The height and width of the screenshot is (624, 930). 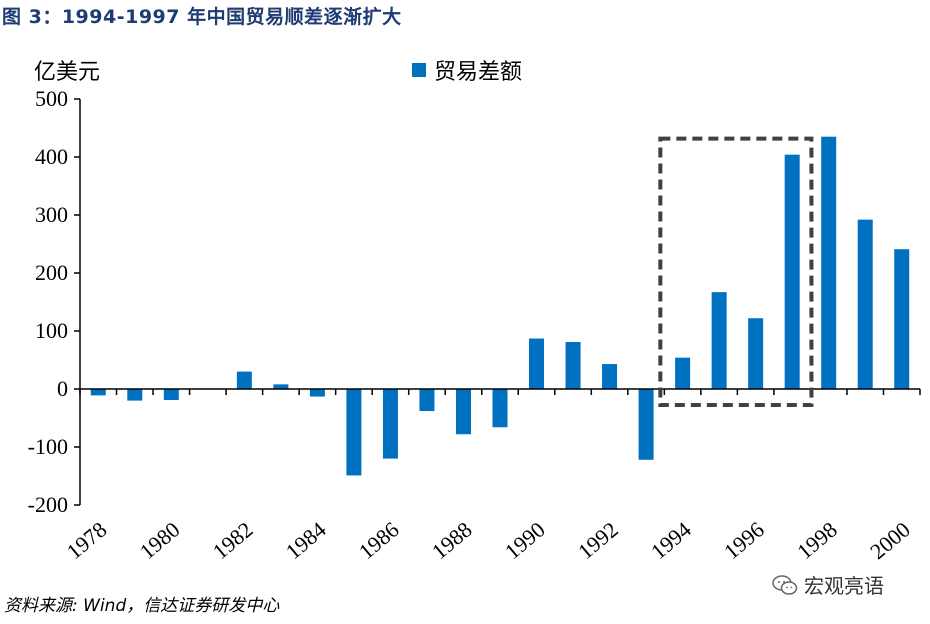 I want to click on bar-1995, so click(x=719, y=340).